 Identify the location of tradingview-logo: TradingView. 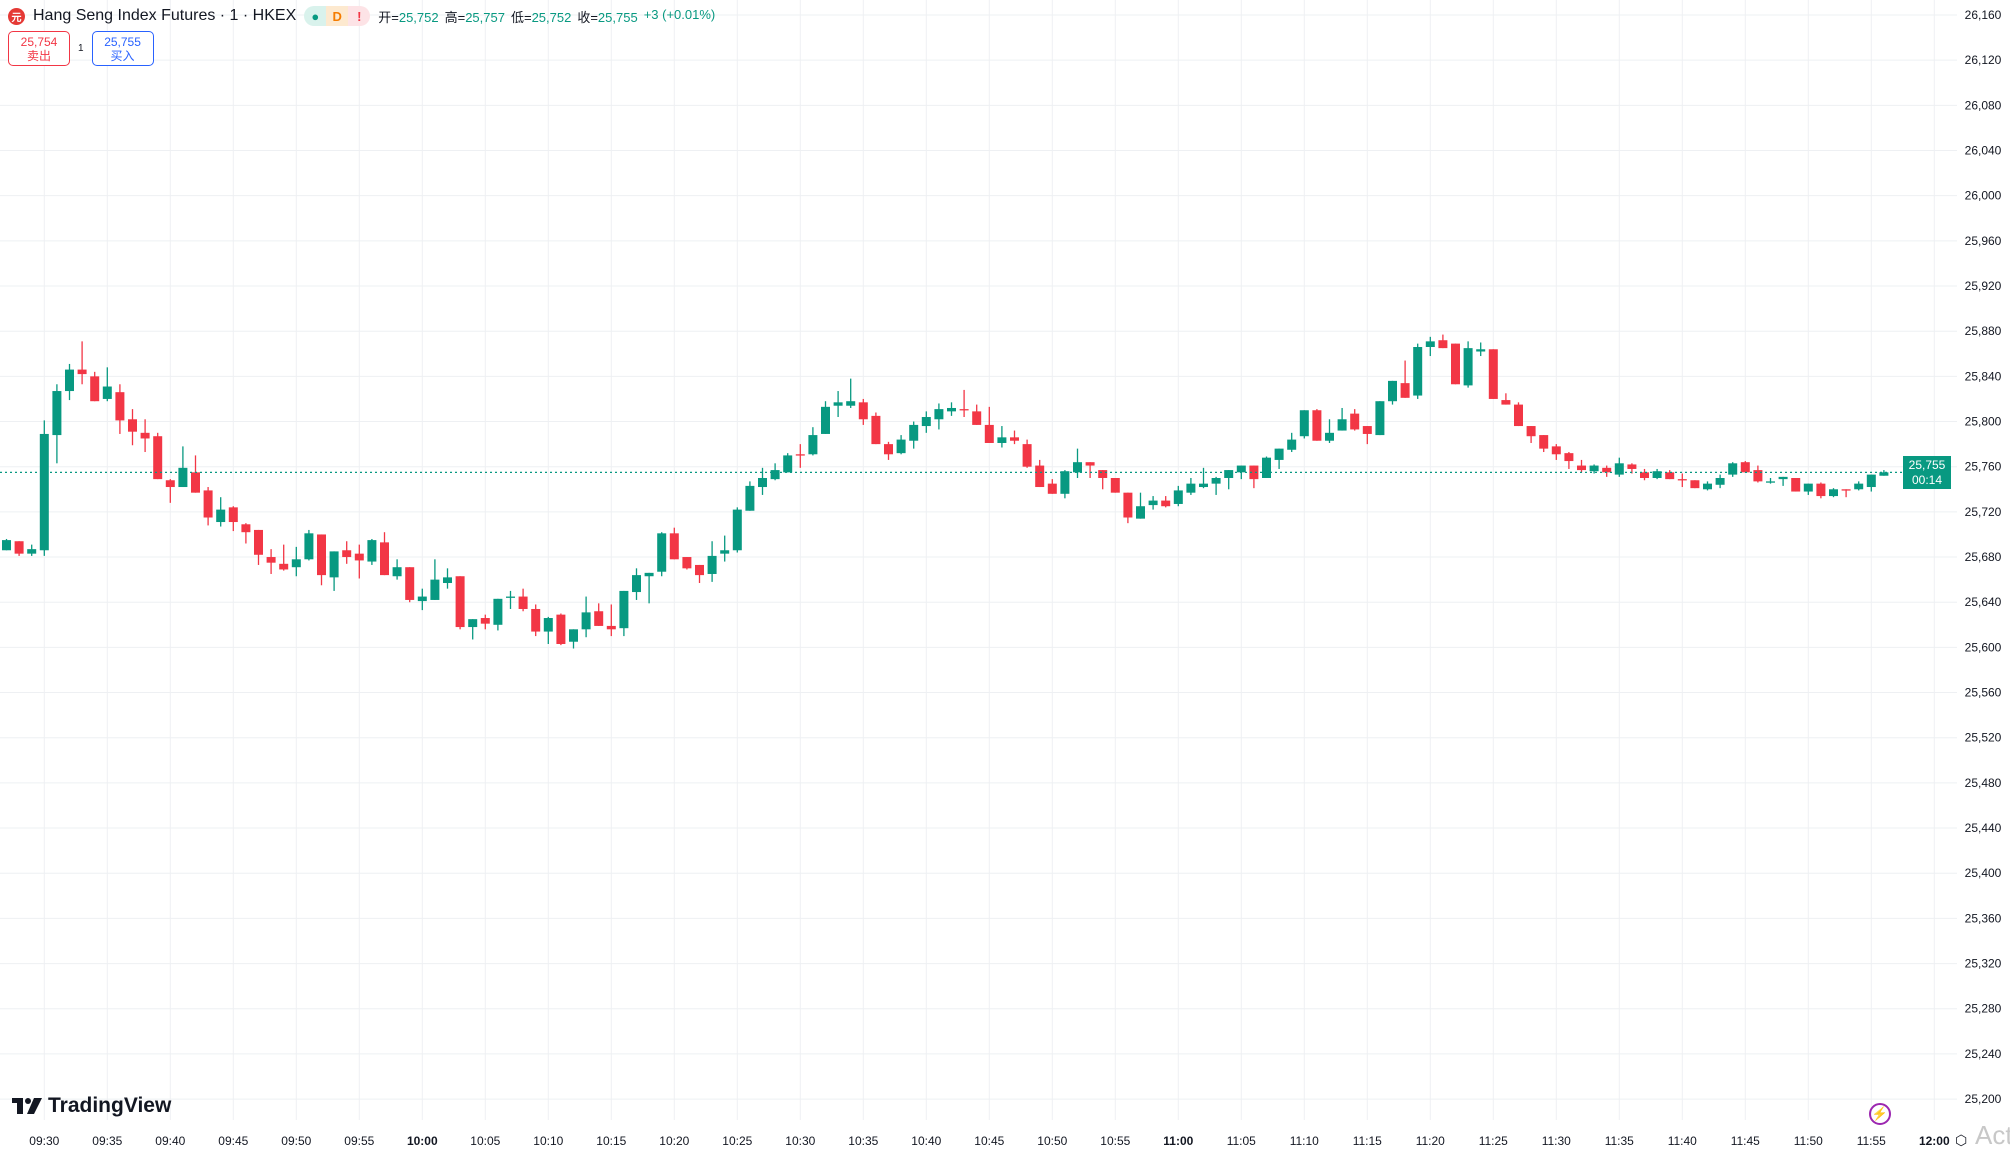
(91, 1106).